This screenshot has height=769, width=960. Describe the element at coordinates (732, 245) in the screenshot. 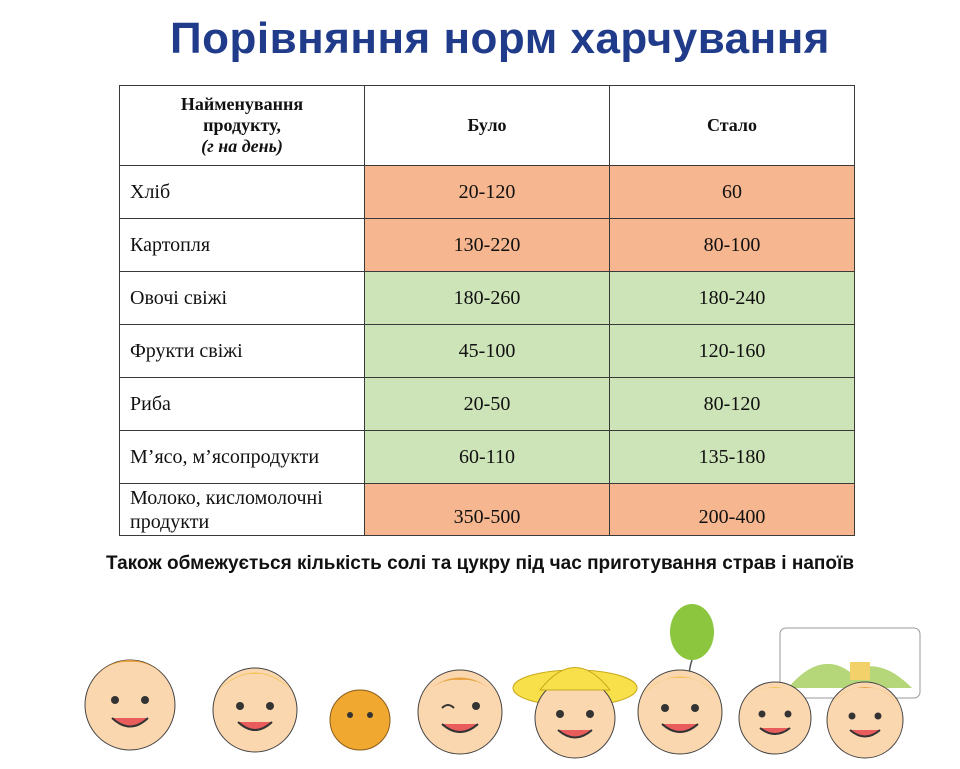

I see `after-value-cell: 80-100` at that location.